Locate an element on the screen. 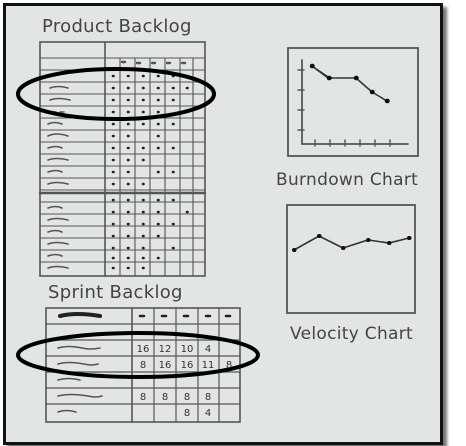 This screenshot has width=466, height=446. sprint-backlog-highlight is located at coordinates (138, 355).